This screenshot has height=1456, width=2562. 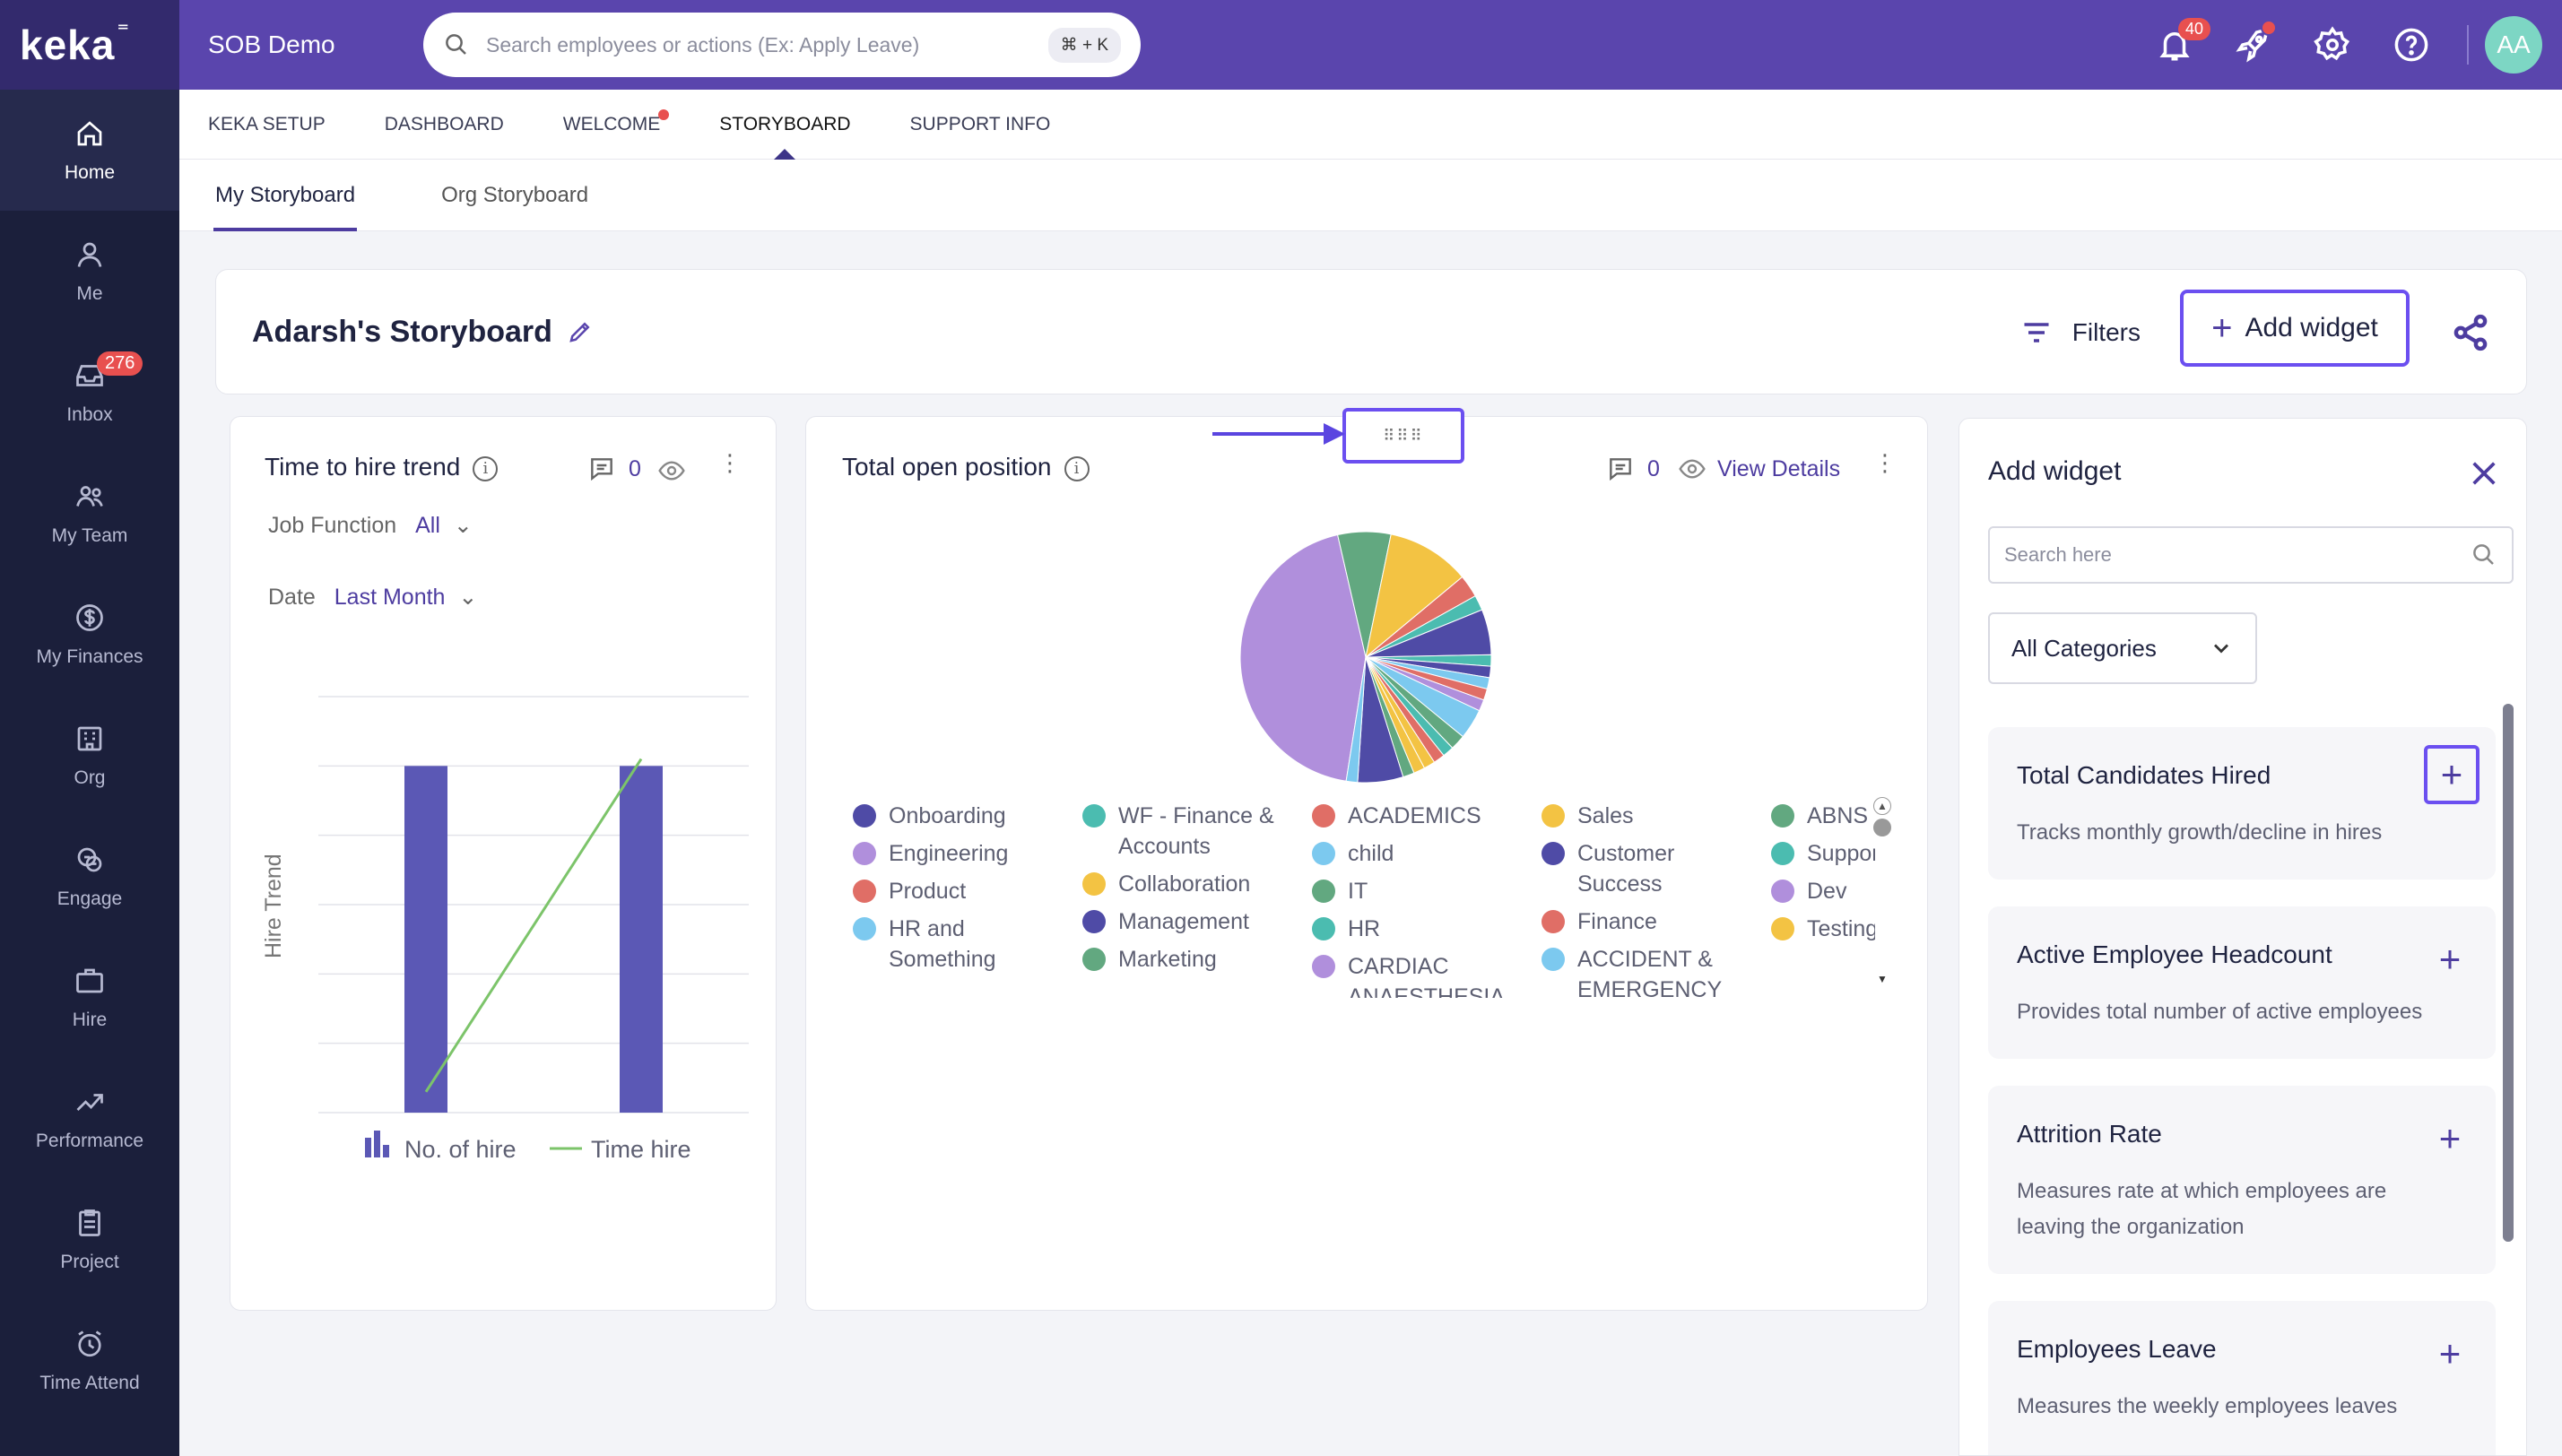 I want to click on legend-item: Support, so click(x=1823, y=854).